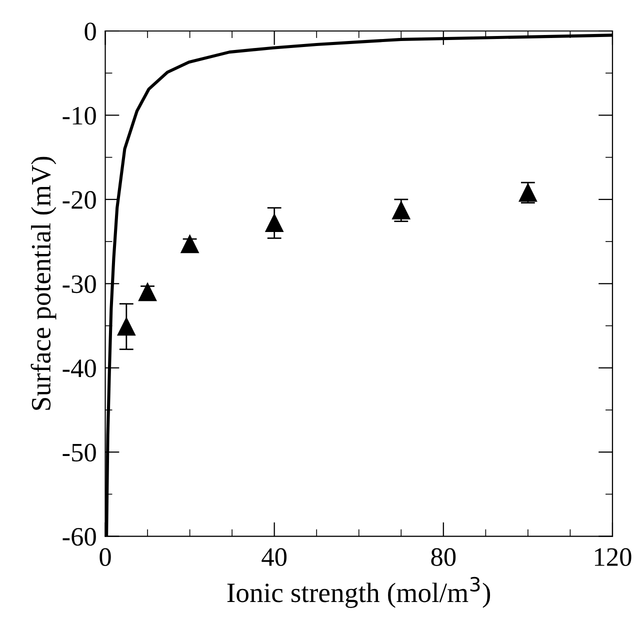  I want to click on x-tick-label: 0, so click(105, 557).